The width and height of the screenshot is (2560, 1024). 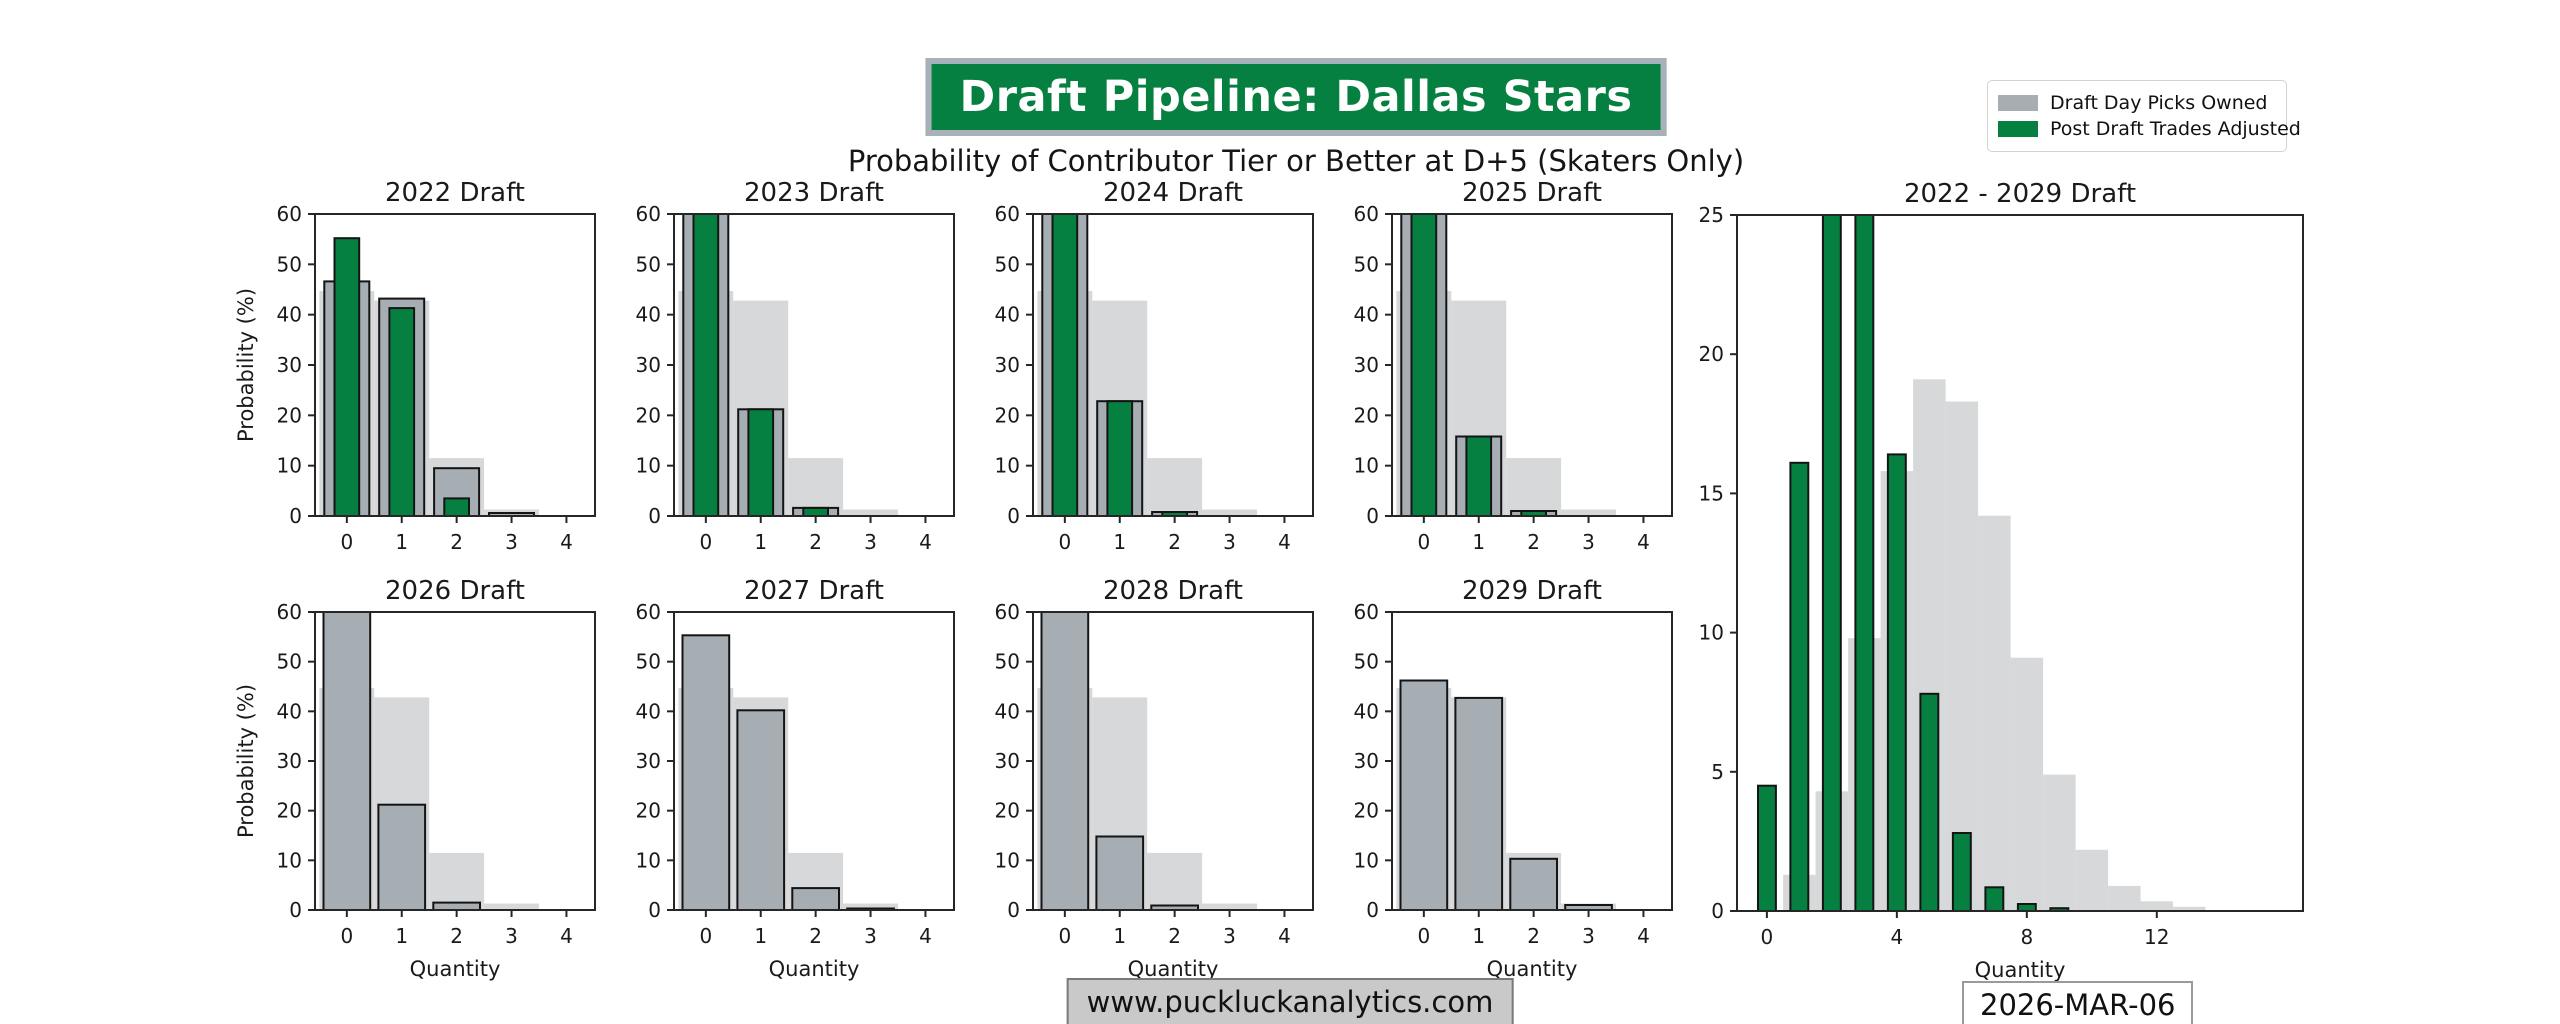 What do you see at coordinates (814, 193) in the screenshot?
I see `svg-text: 2023 Draft` at bounding box center [814, 193].